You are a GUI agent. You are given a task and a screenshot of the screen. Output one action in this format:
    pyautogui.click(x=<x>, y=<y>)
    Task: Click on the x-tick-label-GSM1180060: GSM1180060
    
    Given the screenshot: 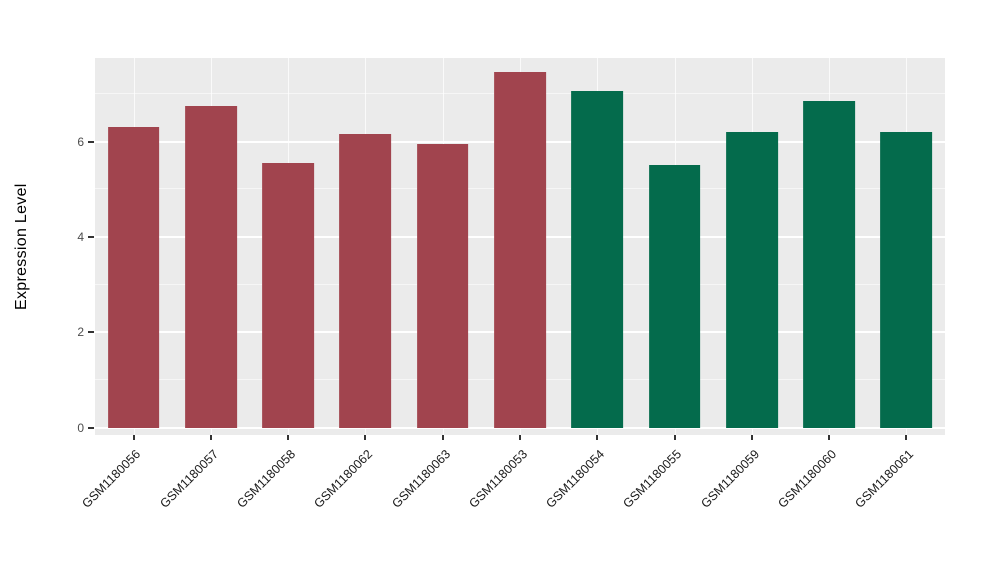 What is the action you would take?
    pyautogui.click(x=807, y=479)
    